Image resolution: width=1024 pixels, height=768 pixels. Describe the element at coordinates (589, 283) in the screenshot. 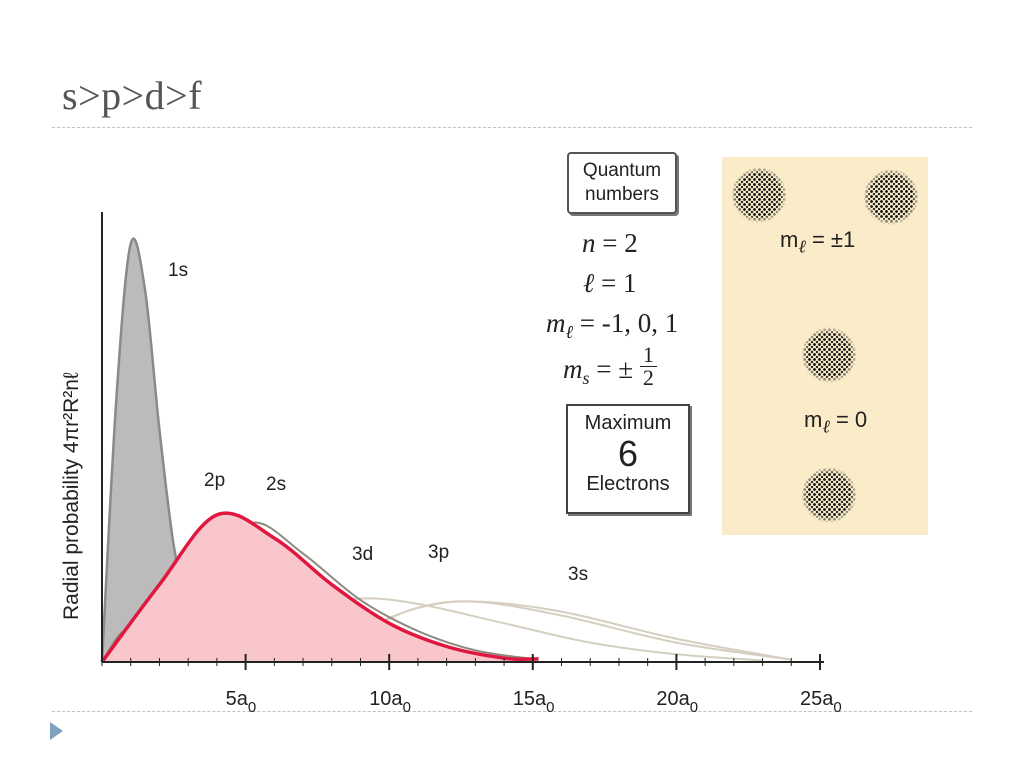

I see `l-symbol: ℓ` at that location.